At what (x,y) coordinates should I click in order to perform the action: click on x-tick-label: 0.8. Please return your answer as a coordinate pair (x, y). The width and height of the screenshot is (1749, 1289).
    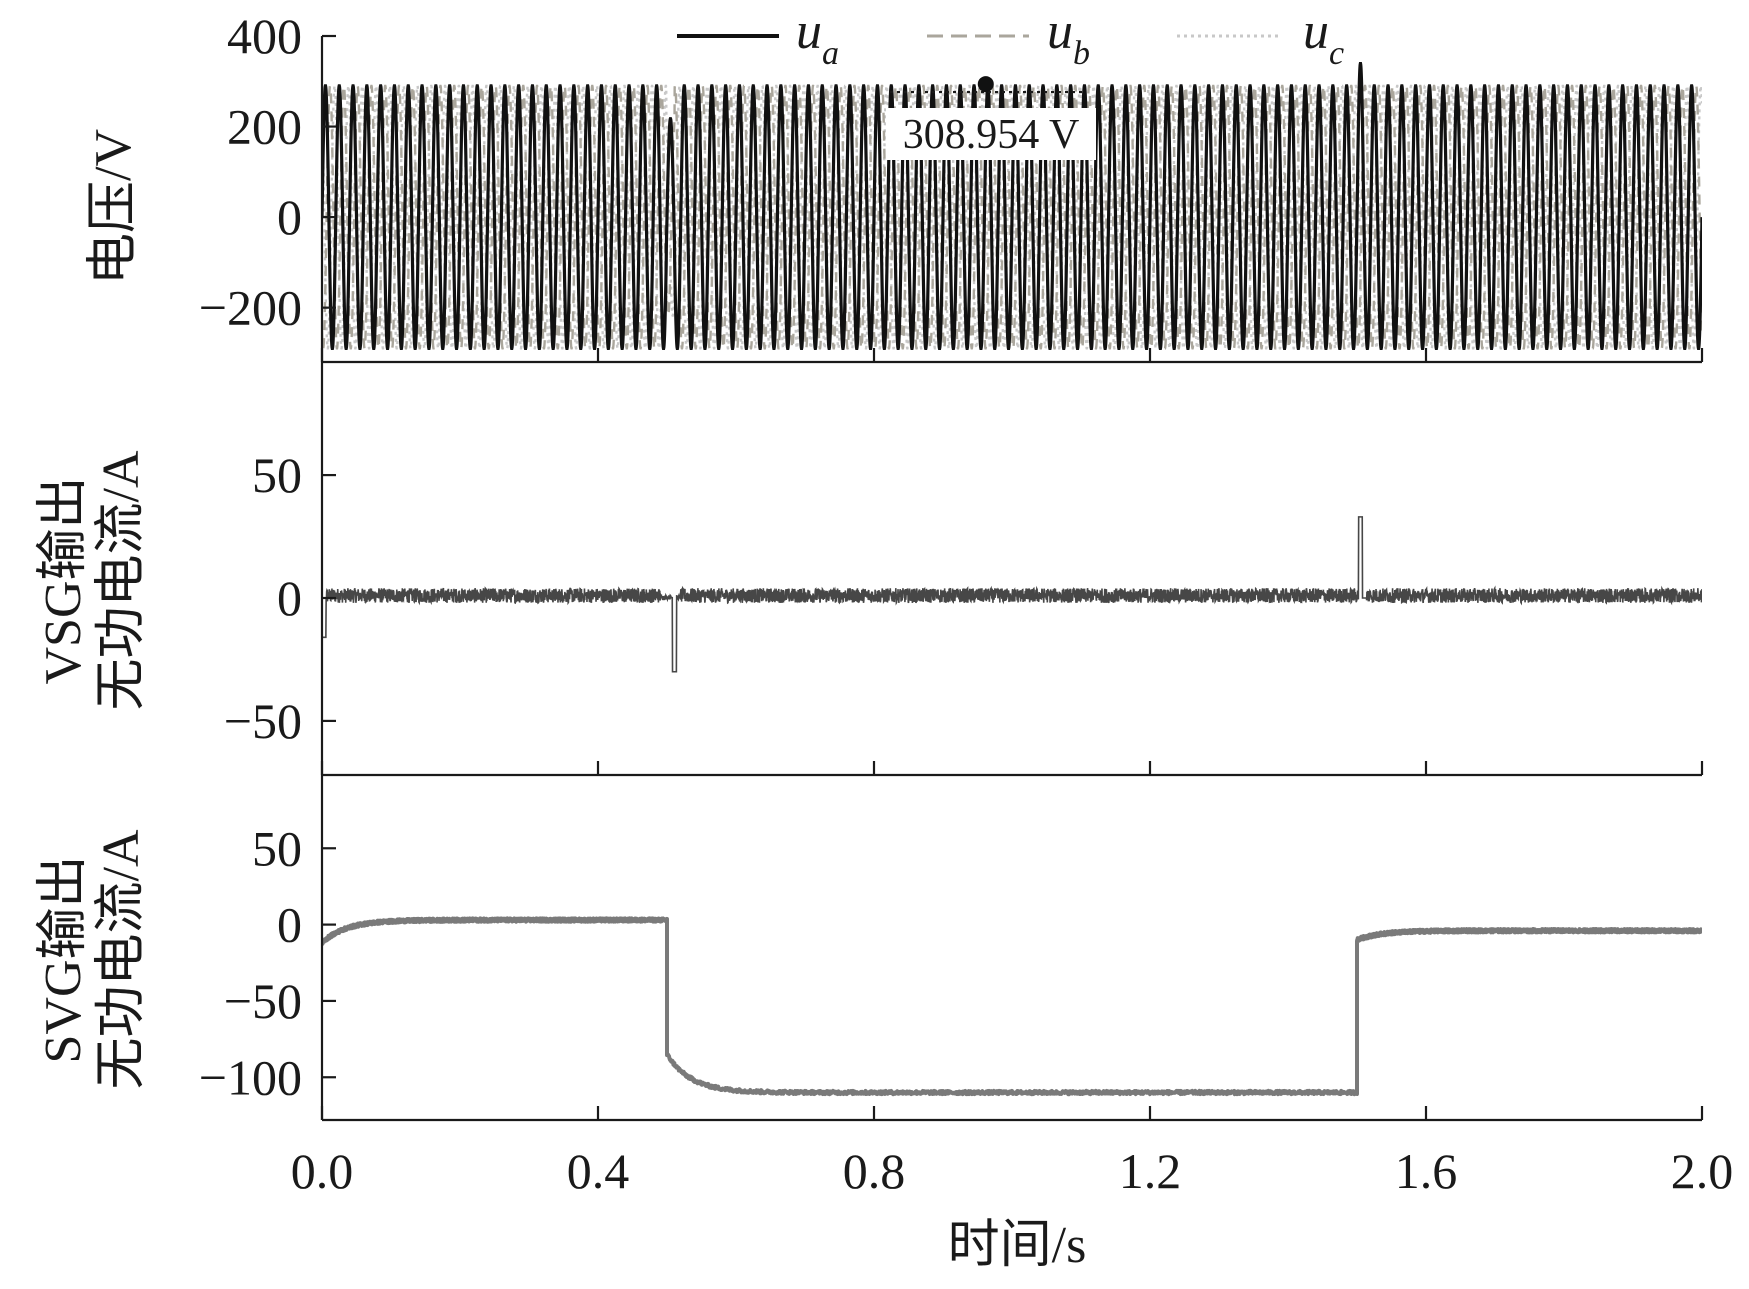
    Looking at the image, I should click on (874, 1171).